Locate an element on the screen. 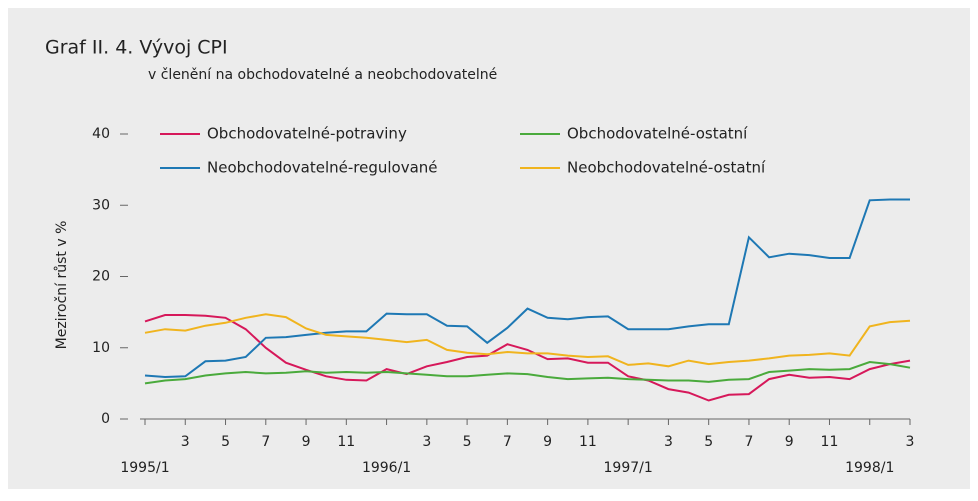  y-tick-label: 40 is located at coordinates (101, 134).